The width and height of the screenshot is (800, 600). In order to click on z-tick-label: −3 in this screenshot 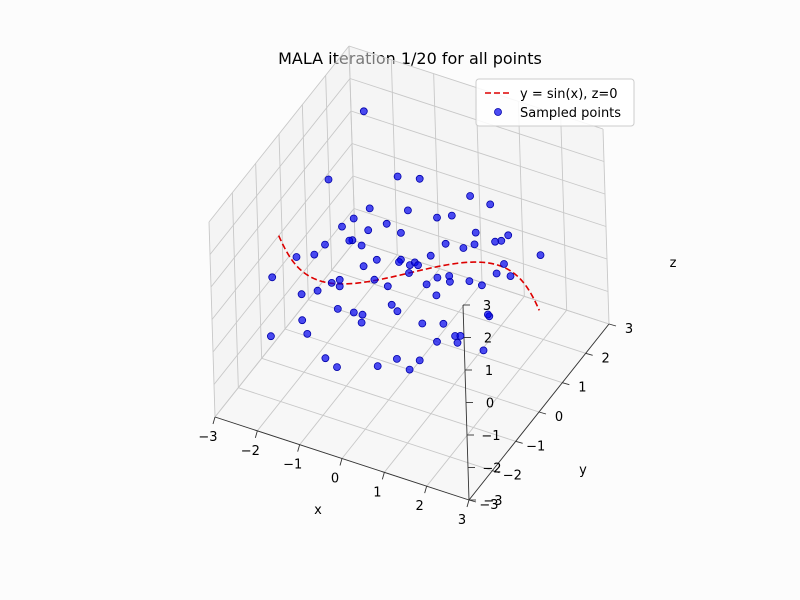, I will do `click(492, 501)`.